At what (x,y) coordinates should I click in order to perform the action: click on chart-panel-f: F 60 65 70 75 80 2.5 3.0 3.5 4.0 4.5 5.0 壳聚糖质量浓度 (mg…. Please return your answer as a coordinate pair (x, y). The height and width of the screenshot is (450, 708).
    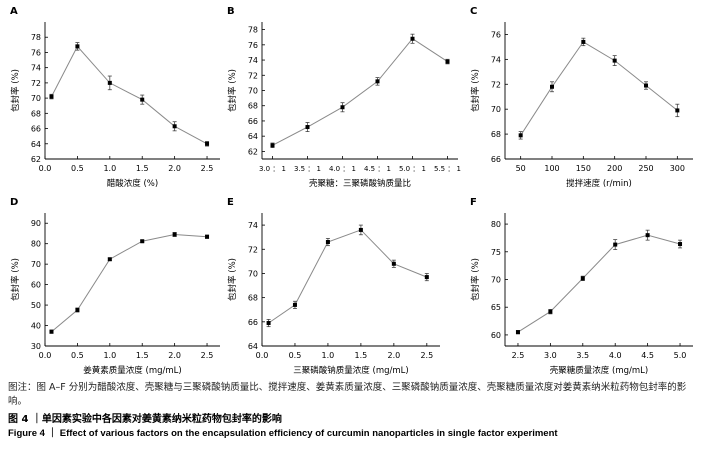
    Looking at the image, I should click on (581, 286).